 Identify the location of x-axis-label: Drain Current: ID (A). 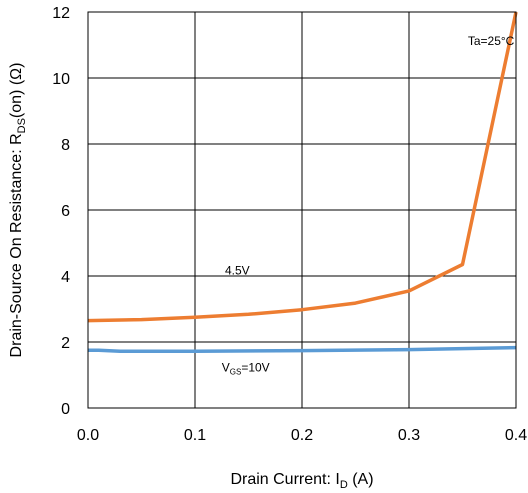
(301, 481).